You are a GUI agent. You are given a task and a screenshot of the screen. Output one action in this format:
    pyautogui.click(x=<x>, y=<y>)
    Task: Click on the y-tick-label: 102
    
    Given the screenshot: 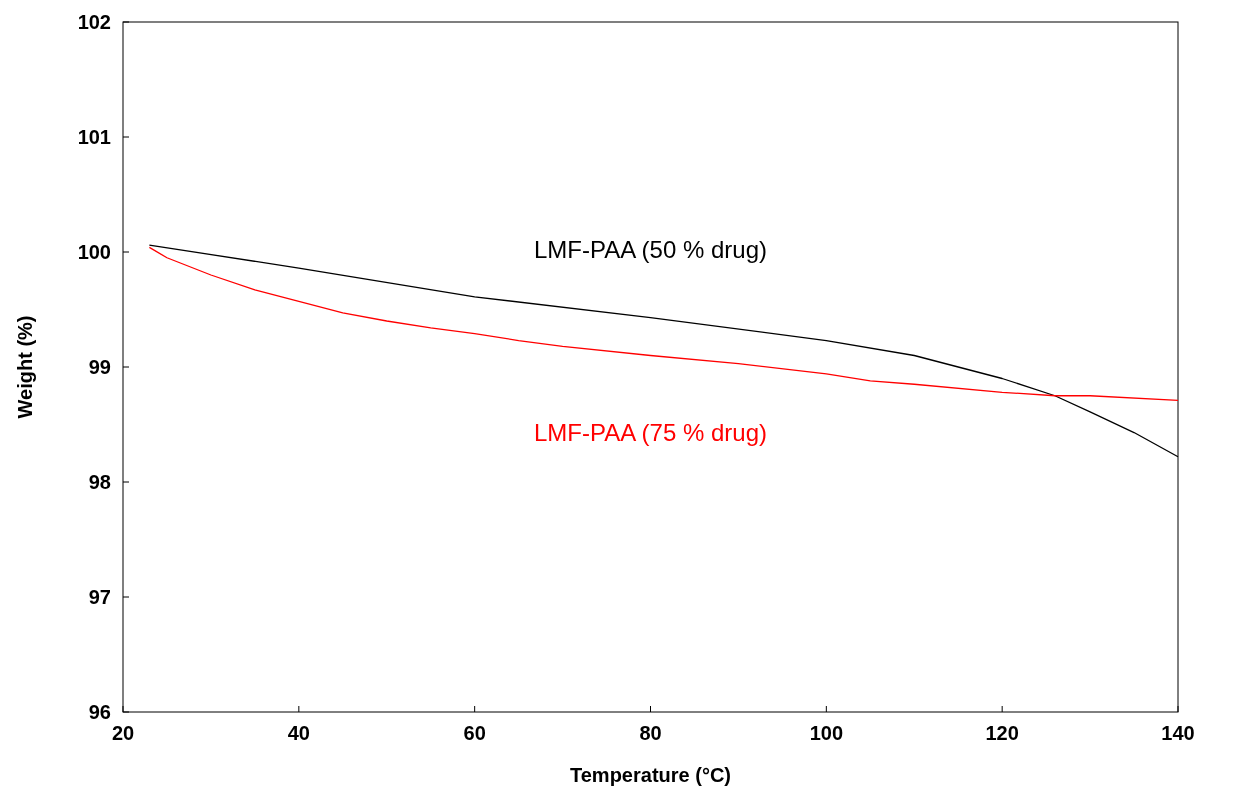 What is the action you would take?
    pyautogui.click(x=94, y=22)
    